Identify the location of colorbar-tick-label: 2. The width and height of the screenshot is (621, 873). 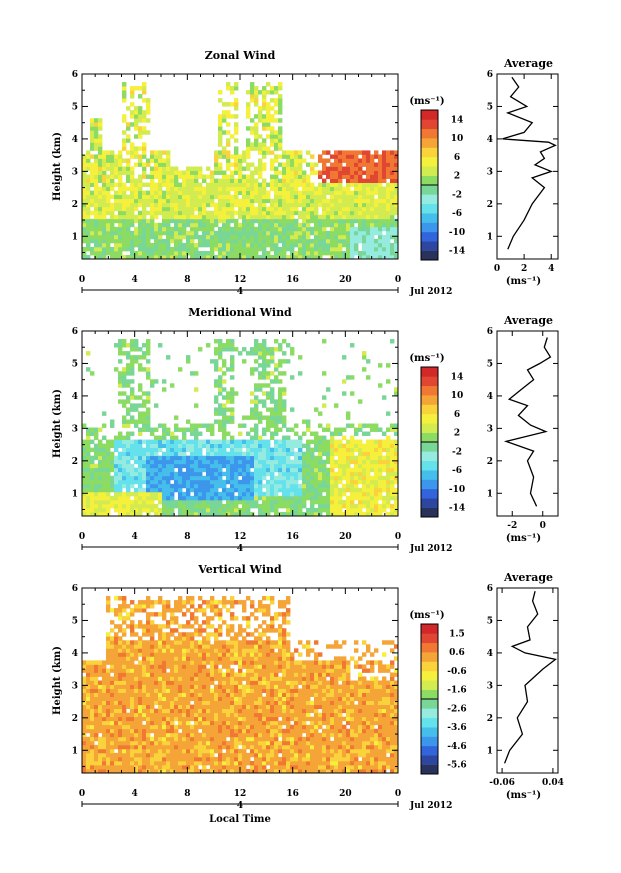
(457, 177).